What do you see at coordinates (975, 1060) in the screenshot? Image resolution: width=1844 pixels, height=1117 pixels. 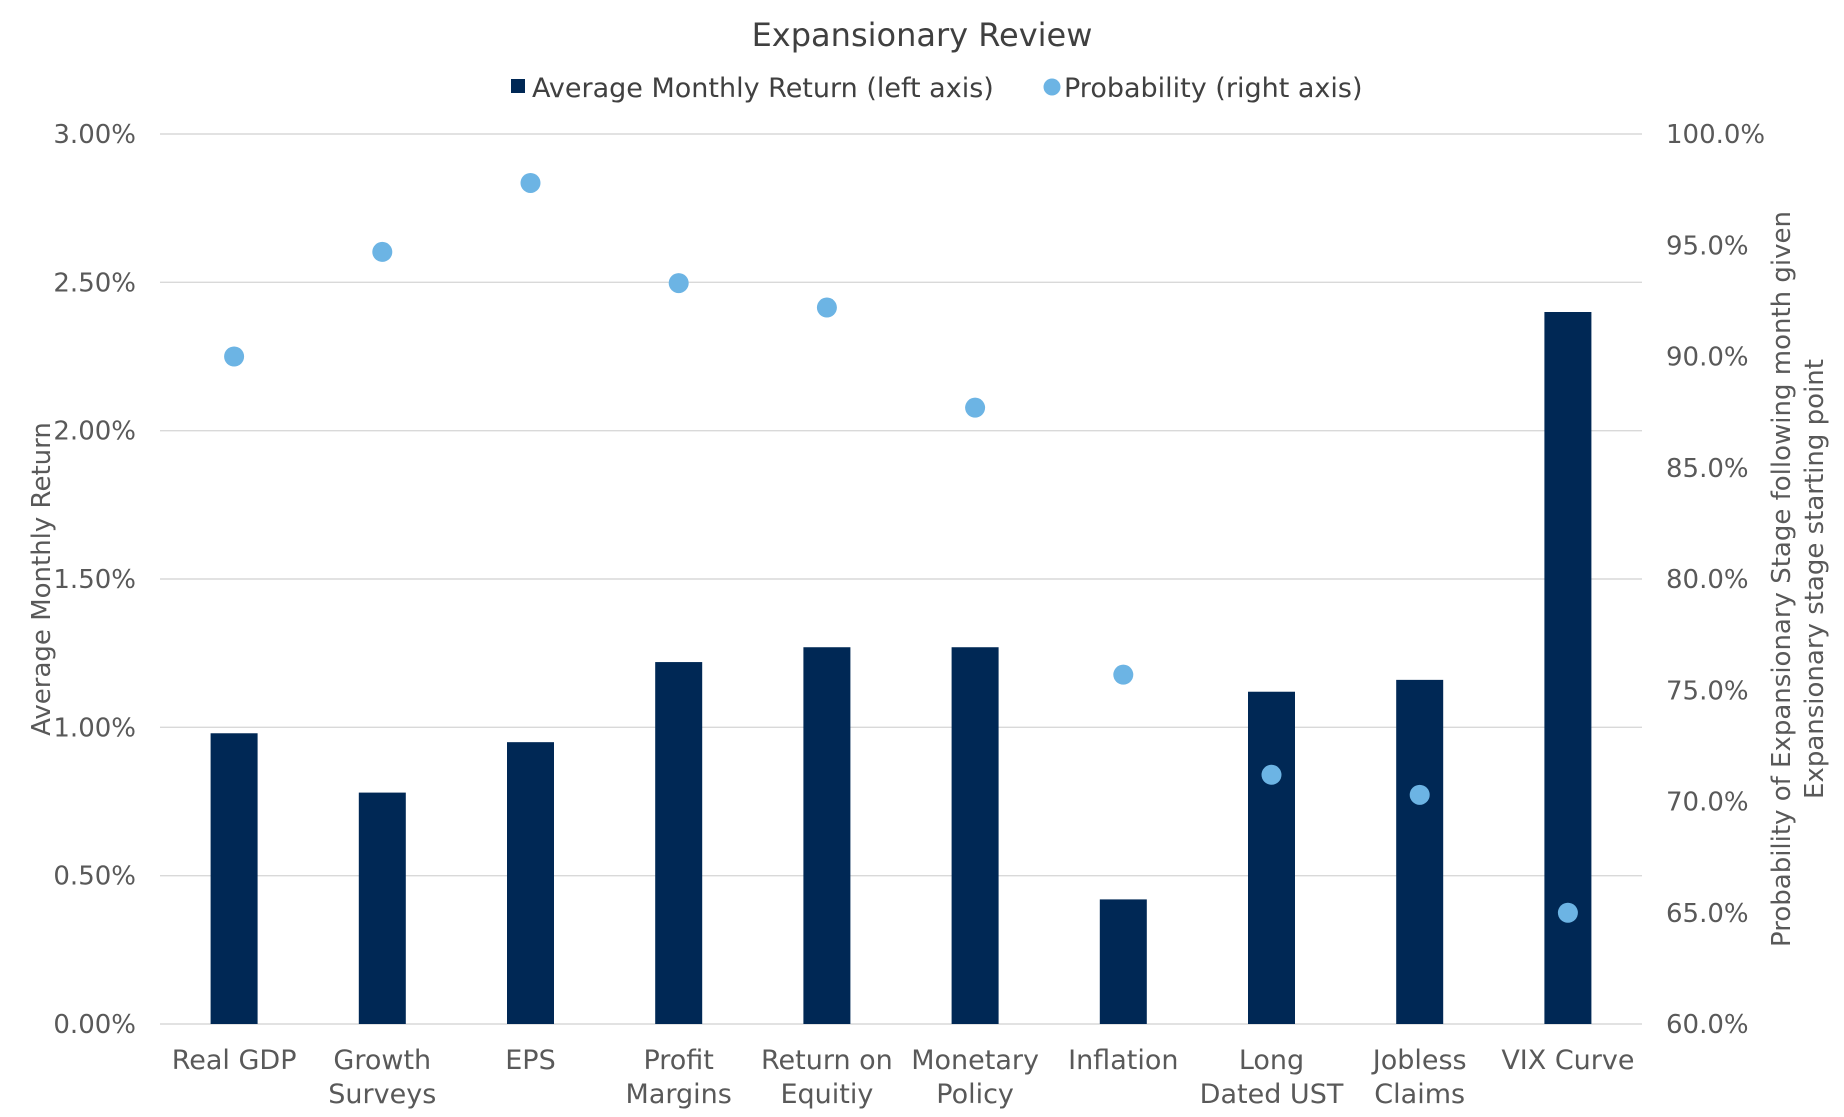 I see `category-label-line: Monetary` at bounding box center [975, 1060].